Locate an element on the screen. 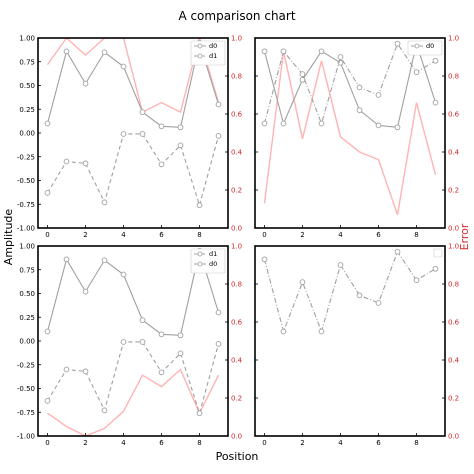  series-line-d1 is located at coordinates (133, 378).